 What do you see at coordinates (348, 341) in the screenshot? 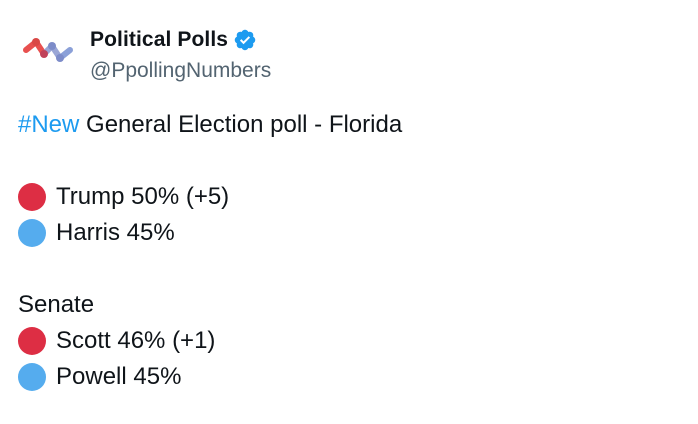
I see `result-line-scott: Scott 46% (+1)` at bounding box center [348, 341].